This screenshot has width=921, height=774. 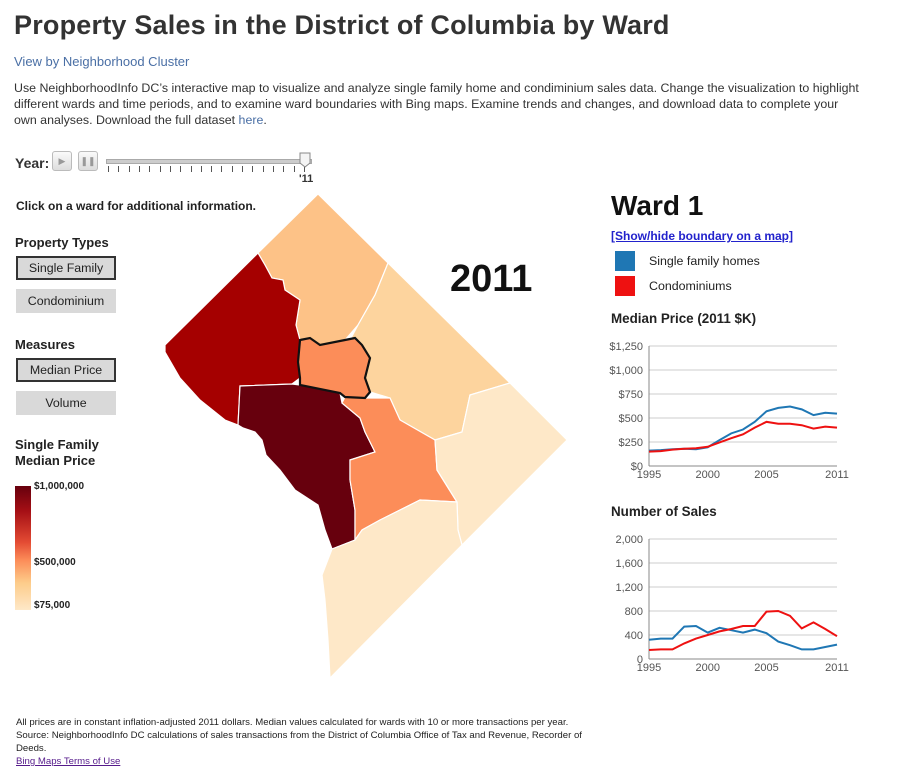 What do you see at coordinates (626, 371) in the screenshot?
I see `y-tick-label: $1,000` at bounding box center [626, 371].